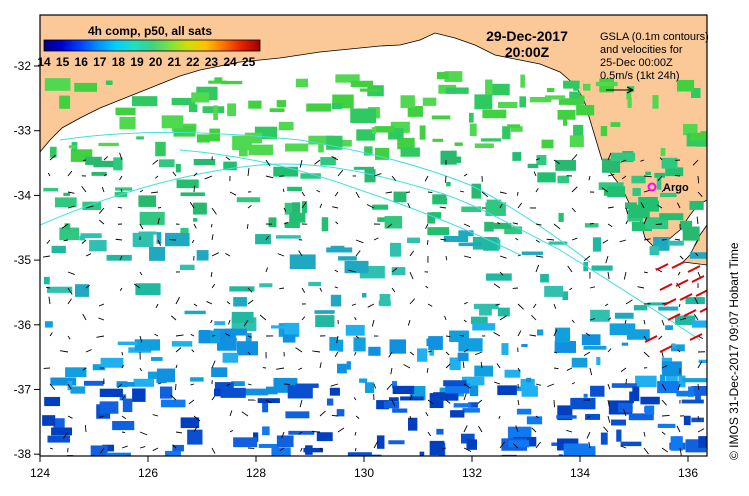 Image resolution: width=749 pixels, height=496 pixels. Describe the element at coordinates (698, 279) in the screenshot. I see `strong-velocity-arrow` at that location.